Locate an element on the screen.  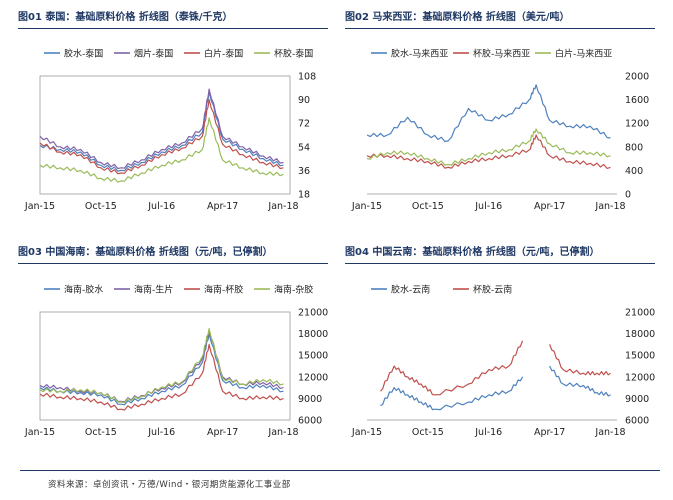
legend-label: 海南-杯胶 is located at coordinates (223, 290).